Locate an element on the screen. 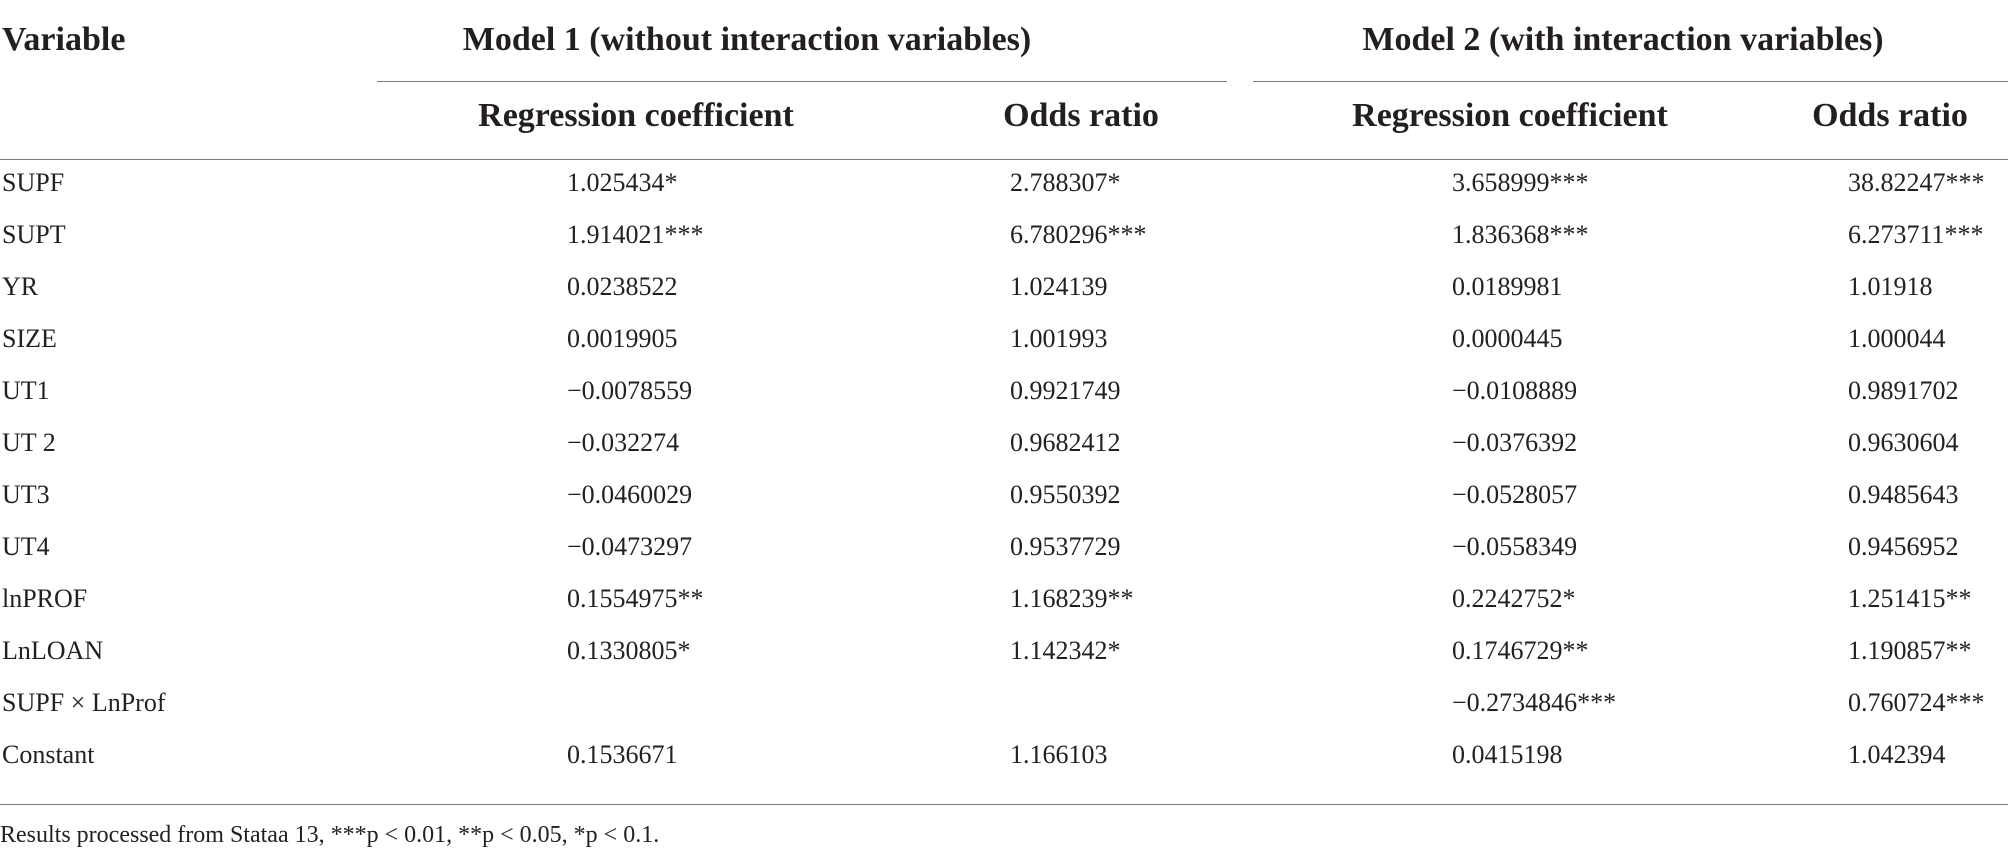 The width and height of the screenshot is (2008, 858). m1-coef-cell: −0.0473297 is located at coordinates (630, 546).